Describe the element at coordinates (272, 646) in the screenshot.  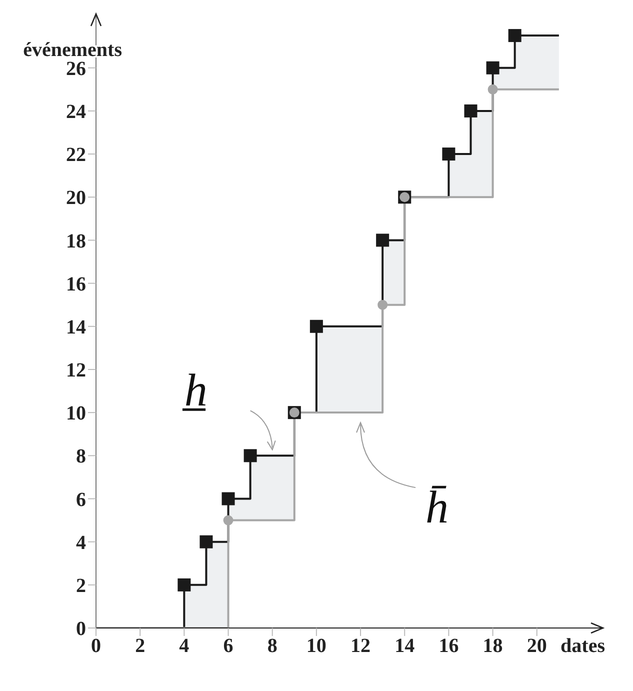
I see `x-tick-label: 8` at that location.